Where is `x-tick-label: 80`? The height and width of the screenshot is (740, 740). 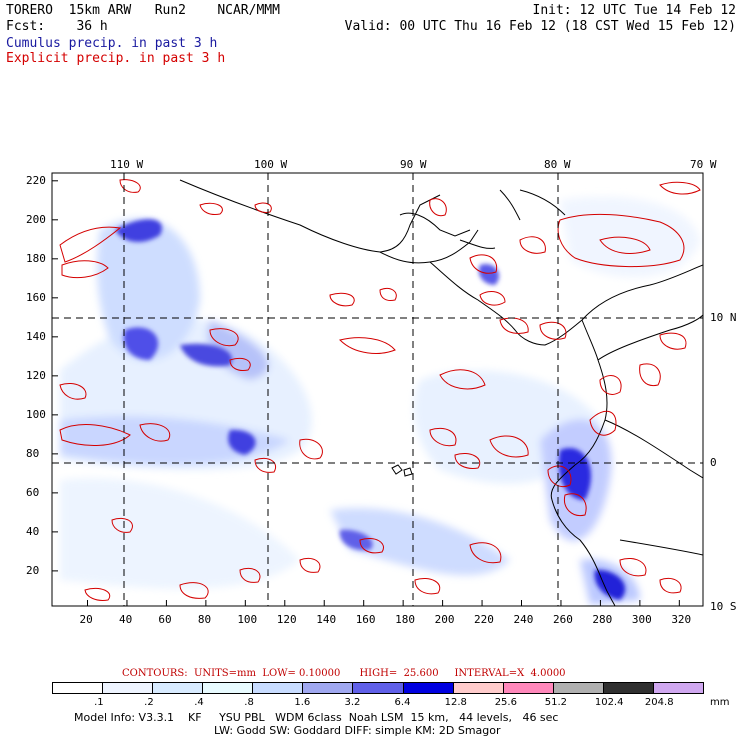
x-tick-label: 80 is located at coordinates (204, 619).